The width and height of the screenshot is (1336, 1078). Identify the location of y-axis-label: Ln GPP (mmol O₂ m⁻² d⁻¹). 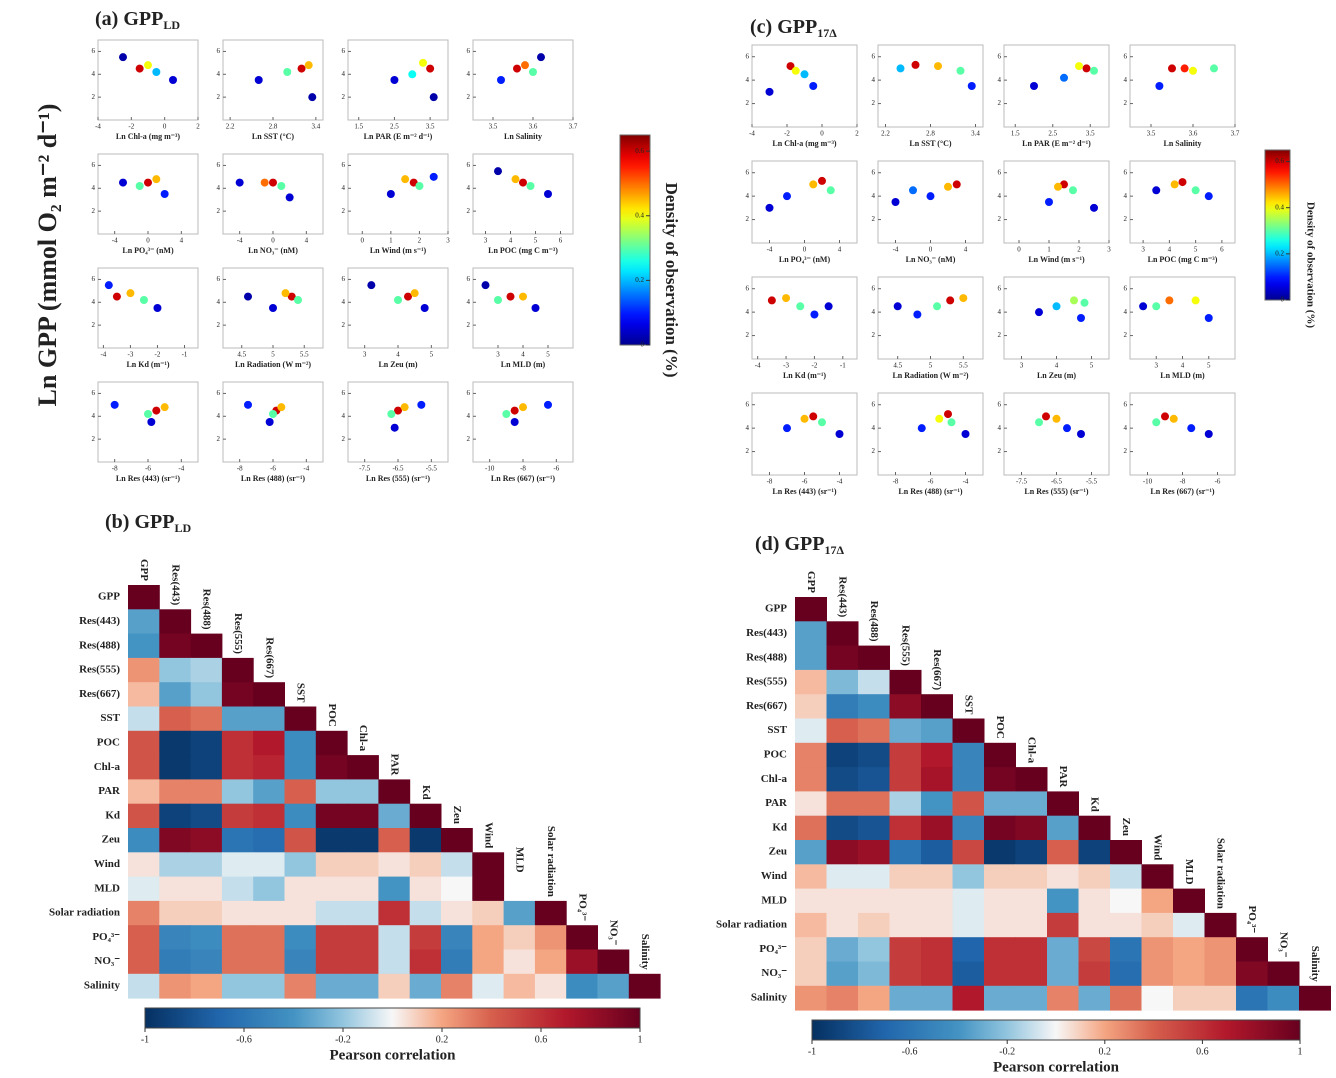
(47, 255).